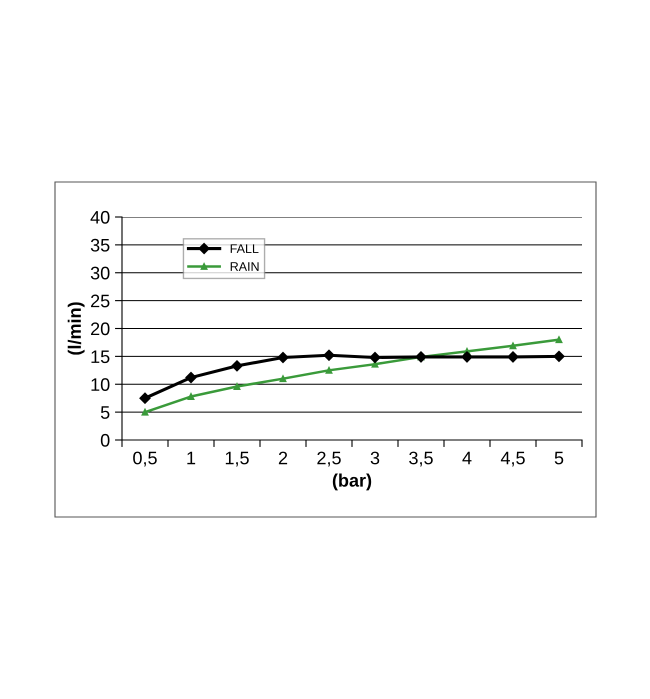  What do you see at coordinates (467, 458) in the screenshot?
I see `x-tick-label: 4` at bounding box center [467, 458].